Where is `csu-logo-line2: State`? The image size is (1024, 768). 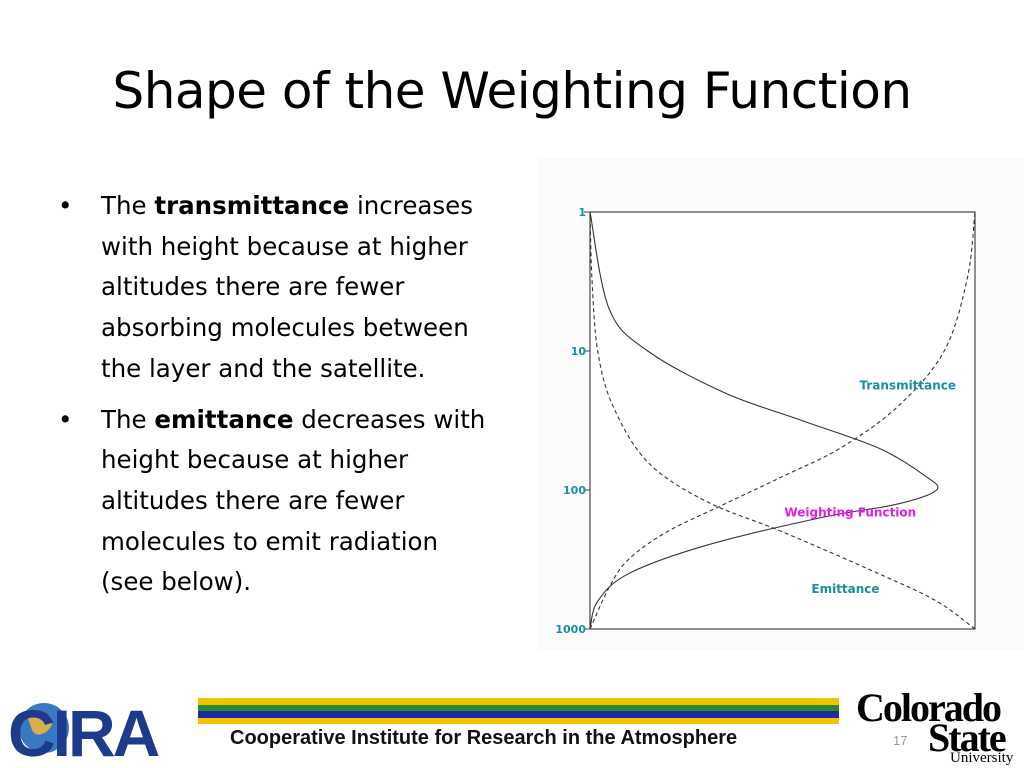 csu-logo-line2: State is located at coordinates (967, 737).